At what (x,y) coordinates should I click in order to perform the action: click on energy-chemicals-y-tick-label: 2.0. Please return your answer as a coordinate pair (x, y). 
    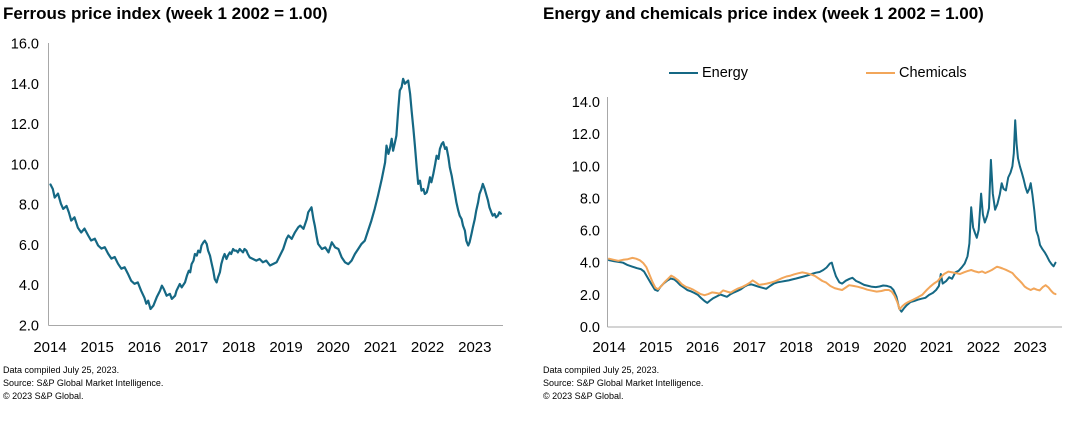
    Looking at the image, I should click on (590, 296).